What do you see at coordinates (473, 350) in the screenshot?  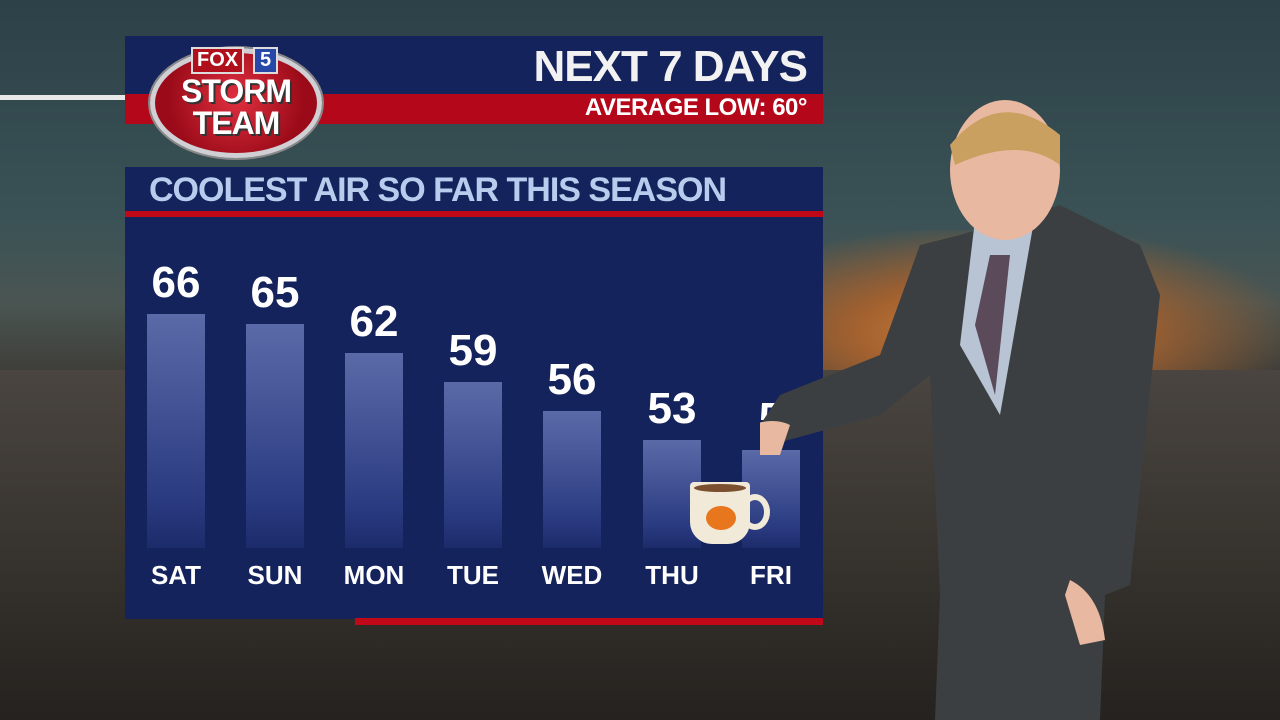 I see `value-label: 59` at bounding box center [473, 350].